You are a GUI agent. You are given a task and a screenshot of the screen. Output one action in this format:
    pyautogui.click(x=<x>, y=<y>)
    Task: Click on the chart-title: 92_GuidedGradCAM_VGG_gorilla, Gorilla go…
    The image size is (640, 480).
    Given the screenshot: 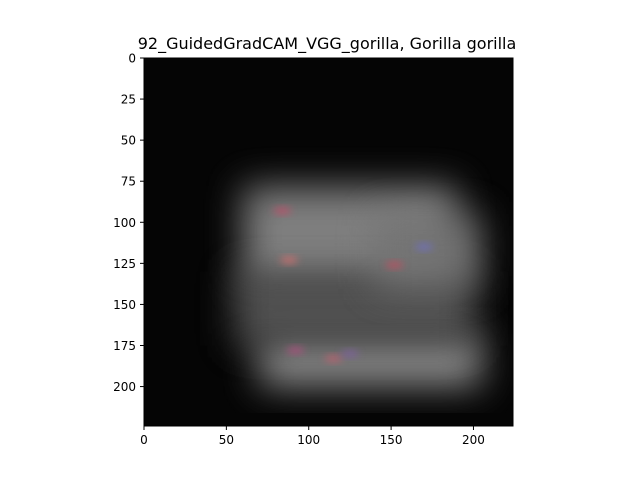 What is the action you would take?
    pyautogui.click(x=327, y=44)
    